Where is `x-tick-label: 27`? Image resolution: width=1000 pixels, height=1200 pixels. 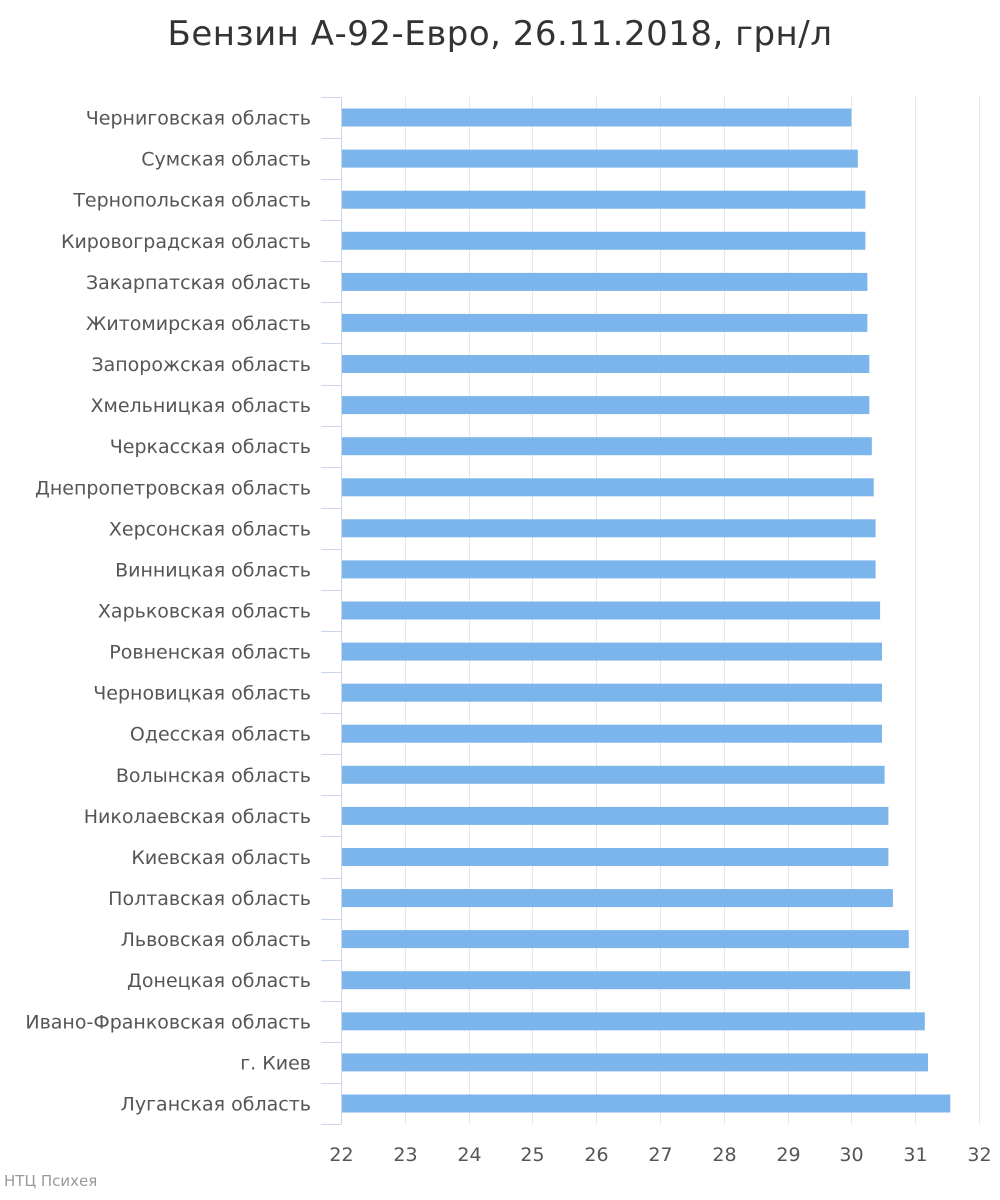
x-tick-label: 27 is located at coordinates (660, 1155).